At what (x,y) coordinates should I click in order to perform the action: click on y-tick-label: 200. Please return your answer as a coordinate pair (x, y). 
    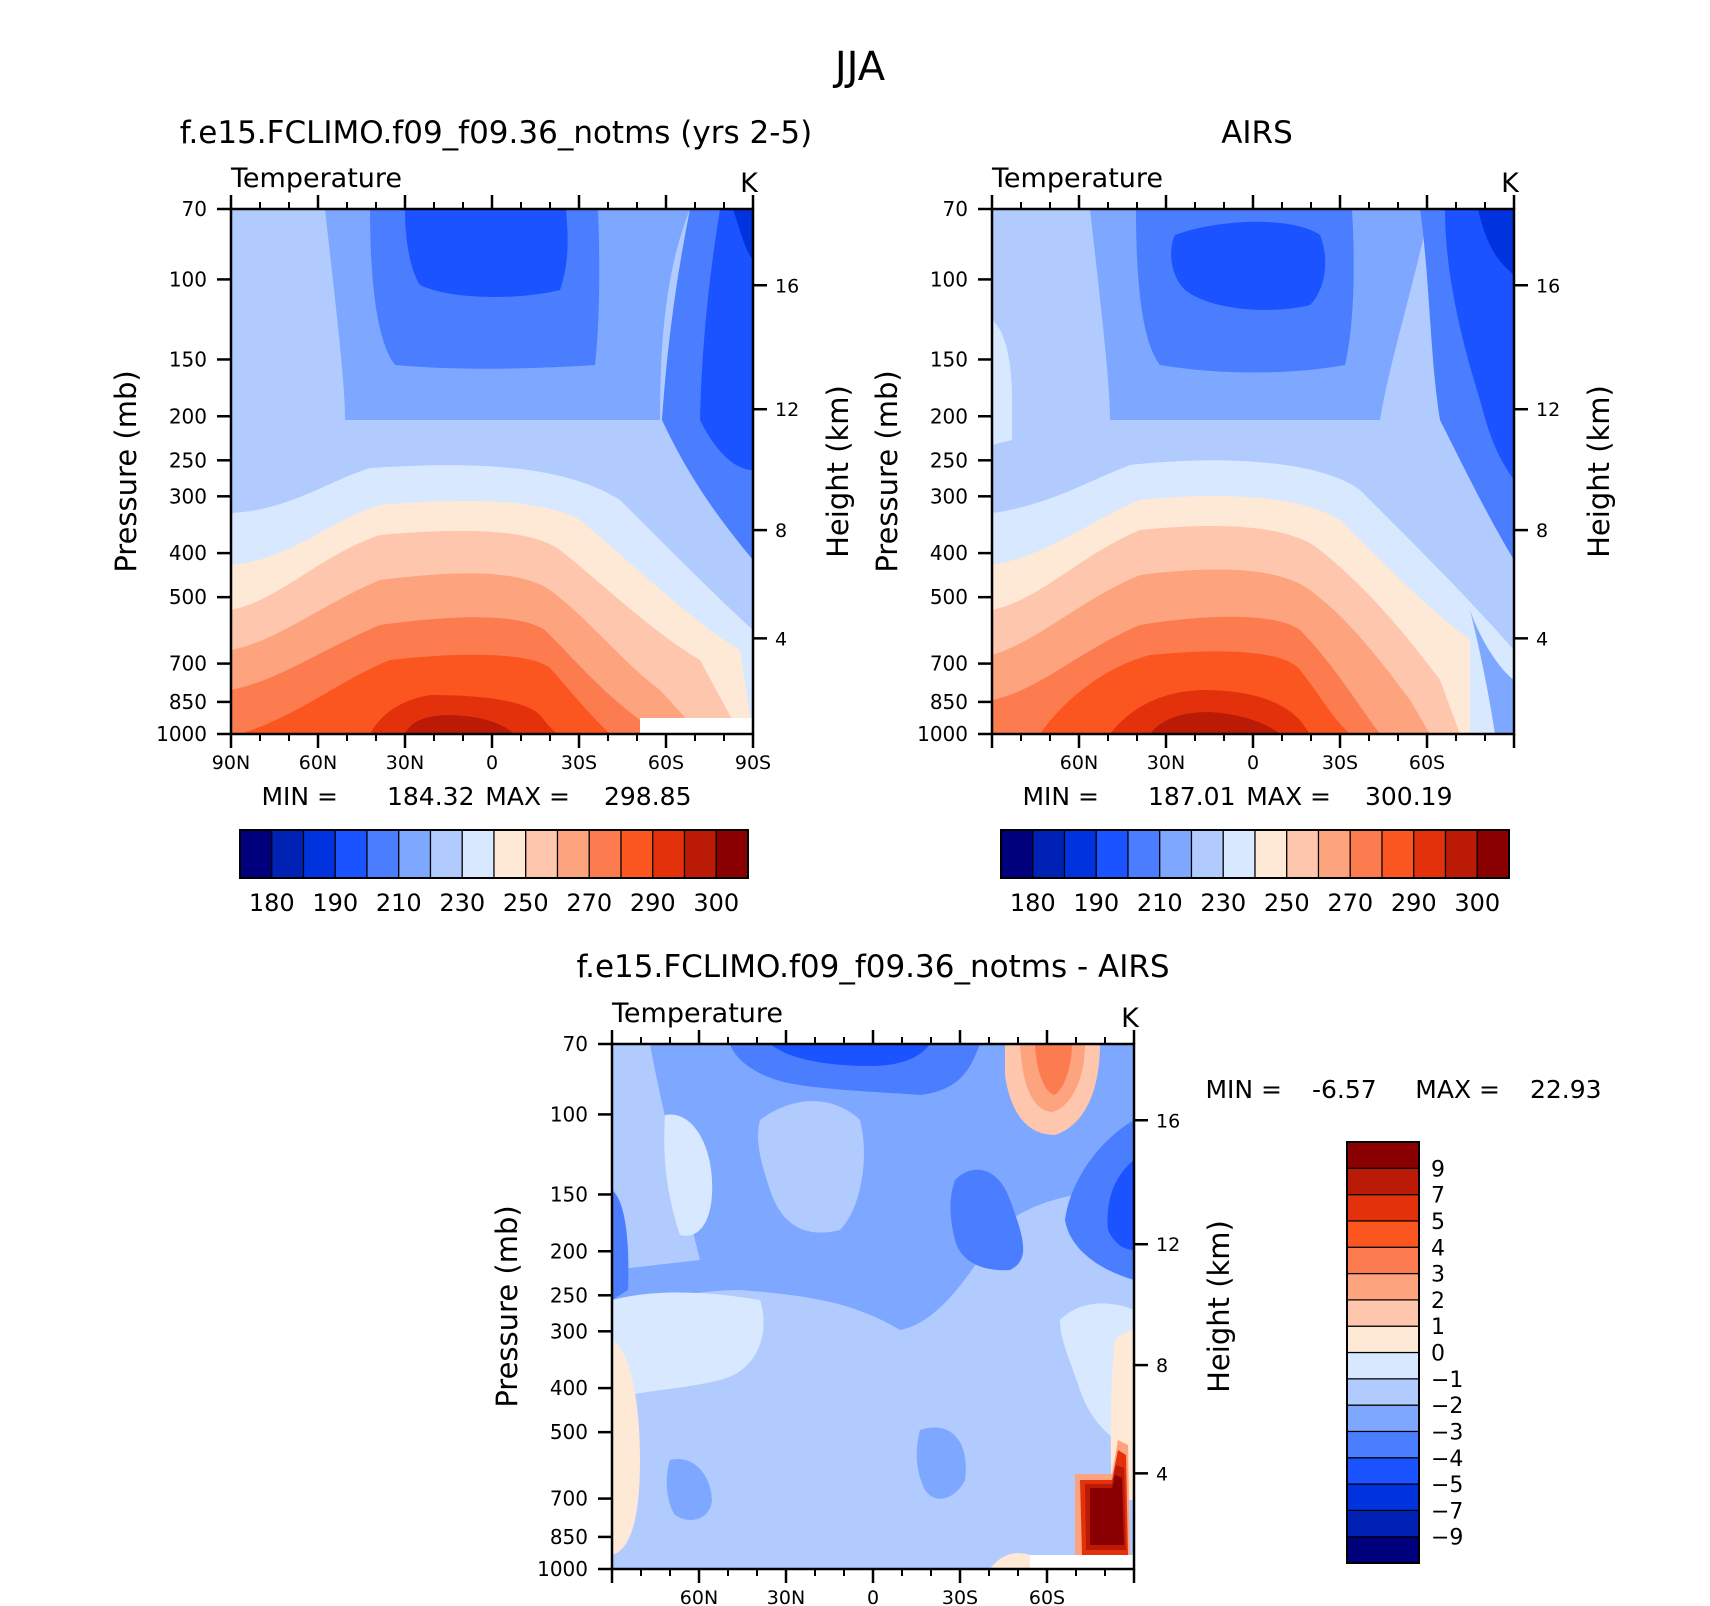
    Looking at the image, I should click on (569, 1251).